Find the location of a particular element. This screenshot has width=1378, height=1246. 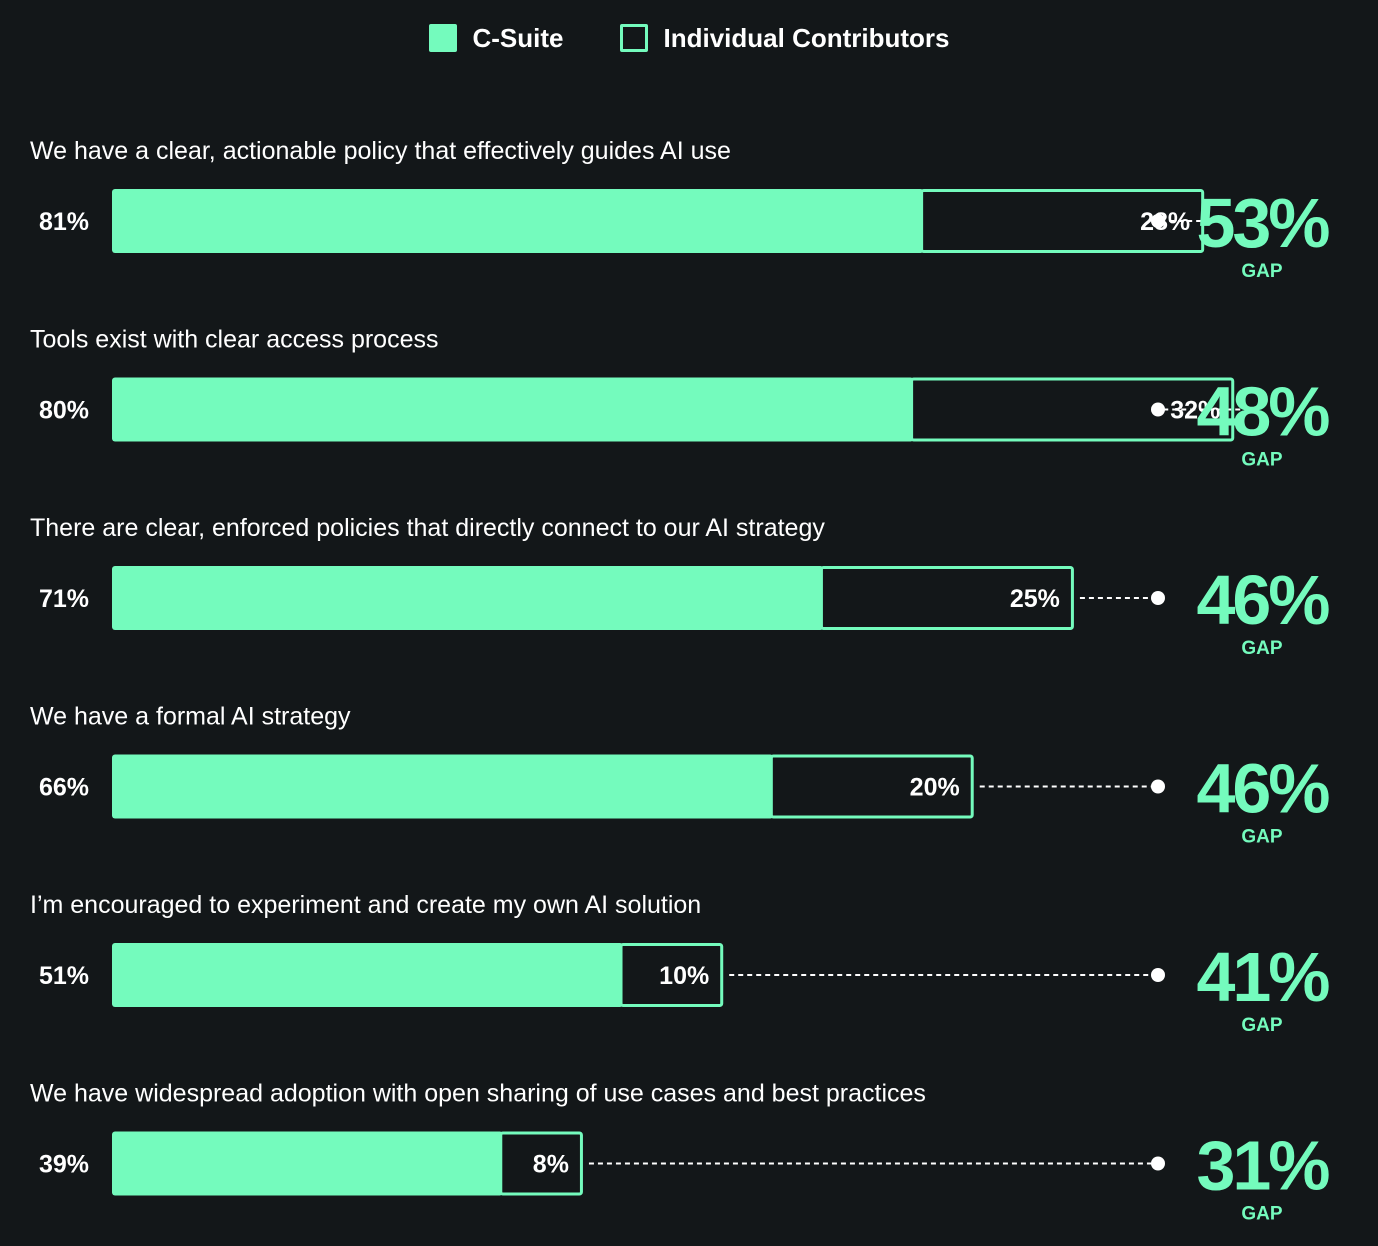

legend-swatch-individual-contributors is located at coordinates (633, 38).